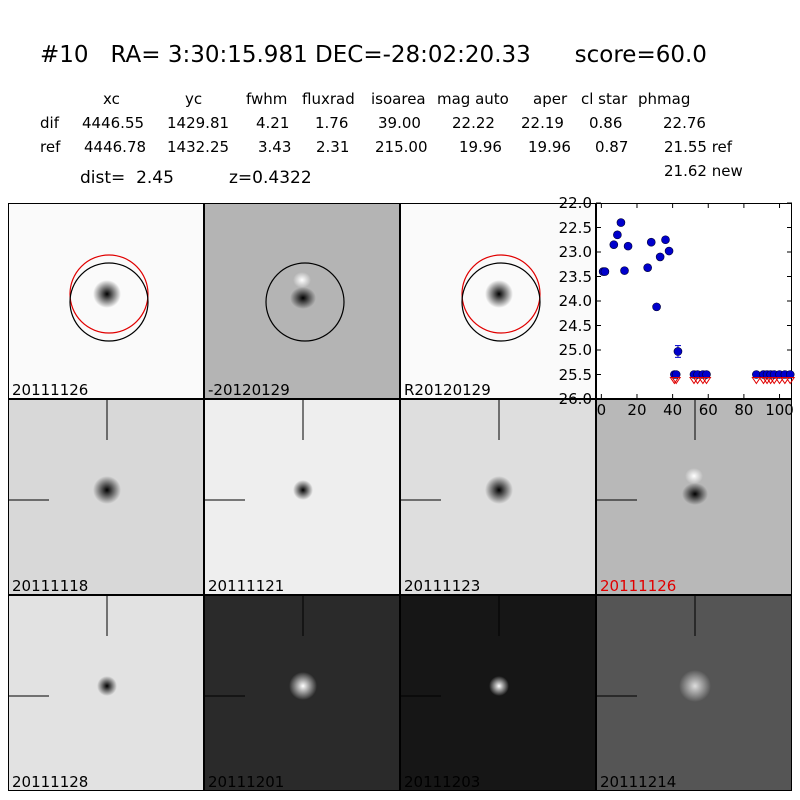 The width and height of the screenshot is (800, 800). What do you see at coordinates (684, 123) in the screenshot?
I see `table-cell: 22.76` at bounding box center [684, 123].